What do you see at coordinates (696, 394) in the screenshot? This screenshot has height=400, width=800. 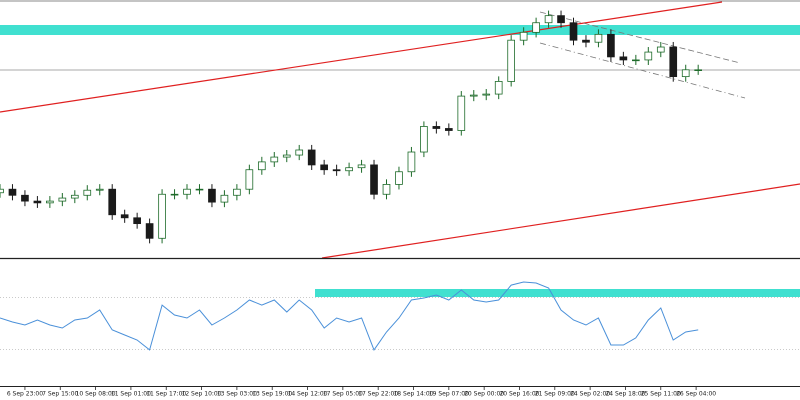 I see `x-tick-label: 26 Sep 04:00` at bounding box center [696, 394].